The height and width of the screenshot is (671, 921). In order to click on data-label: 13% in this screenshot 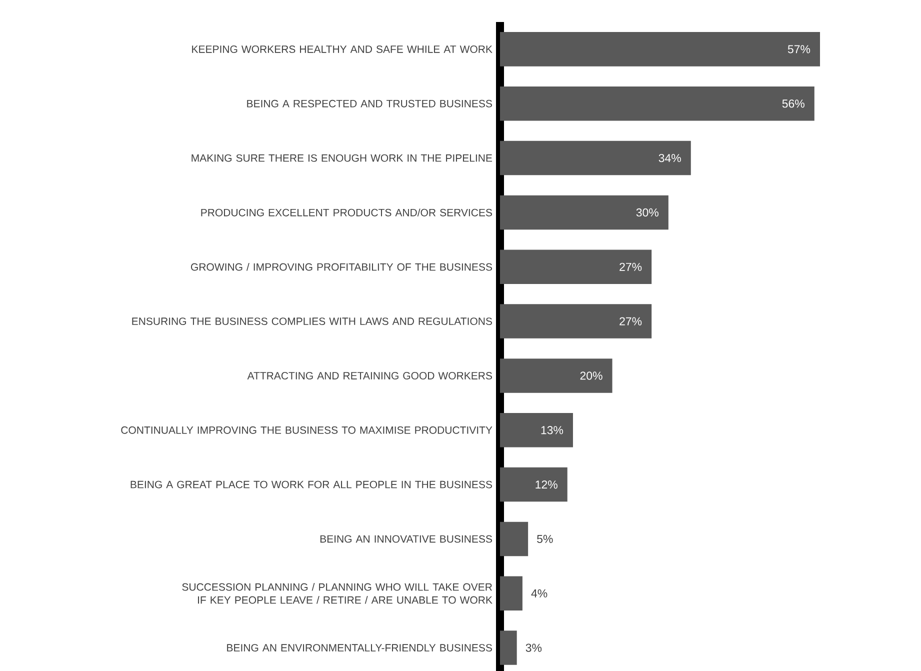, I will do `click(552, 430)`.